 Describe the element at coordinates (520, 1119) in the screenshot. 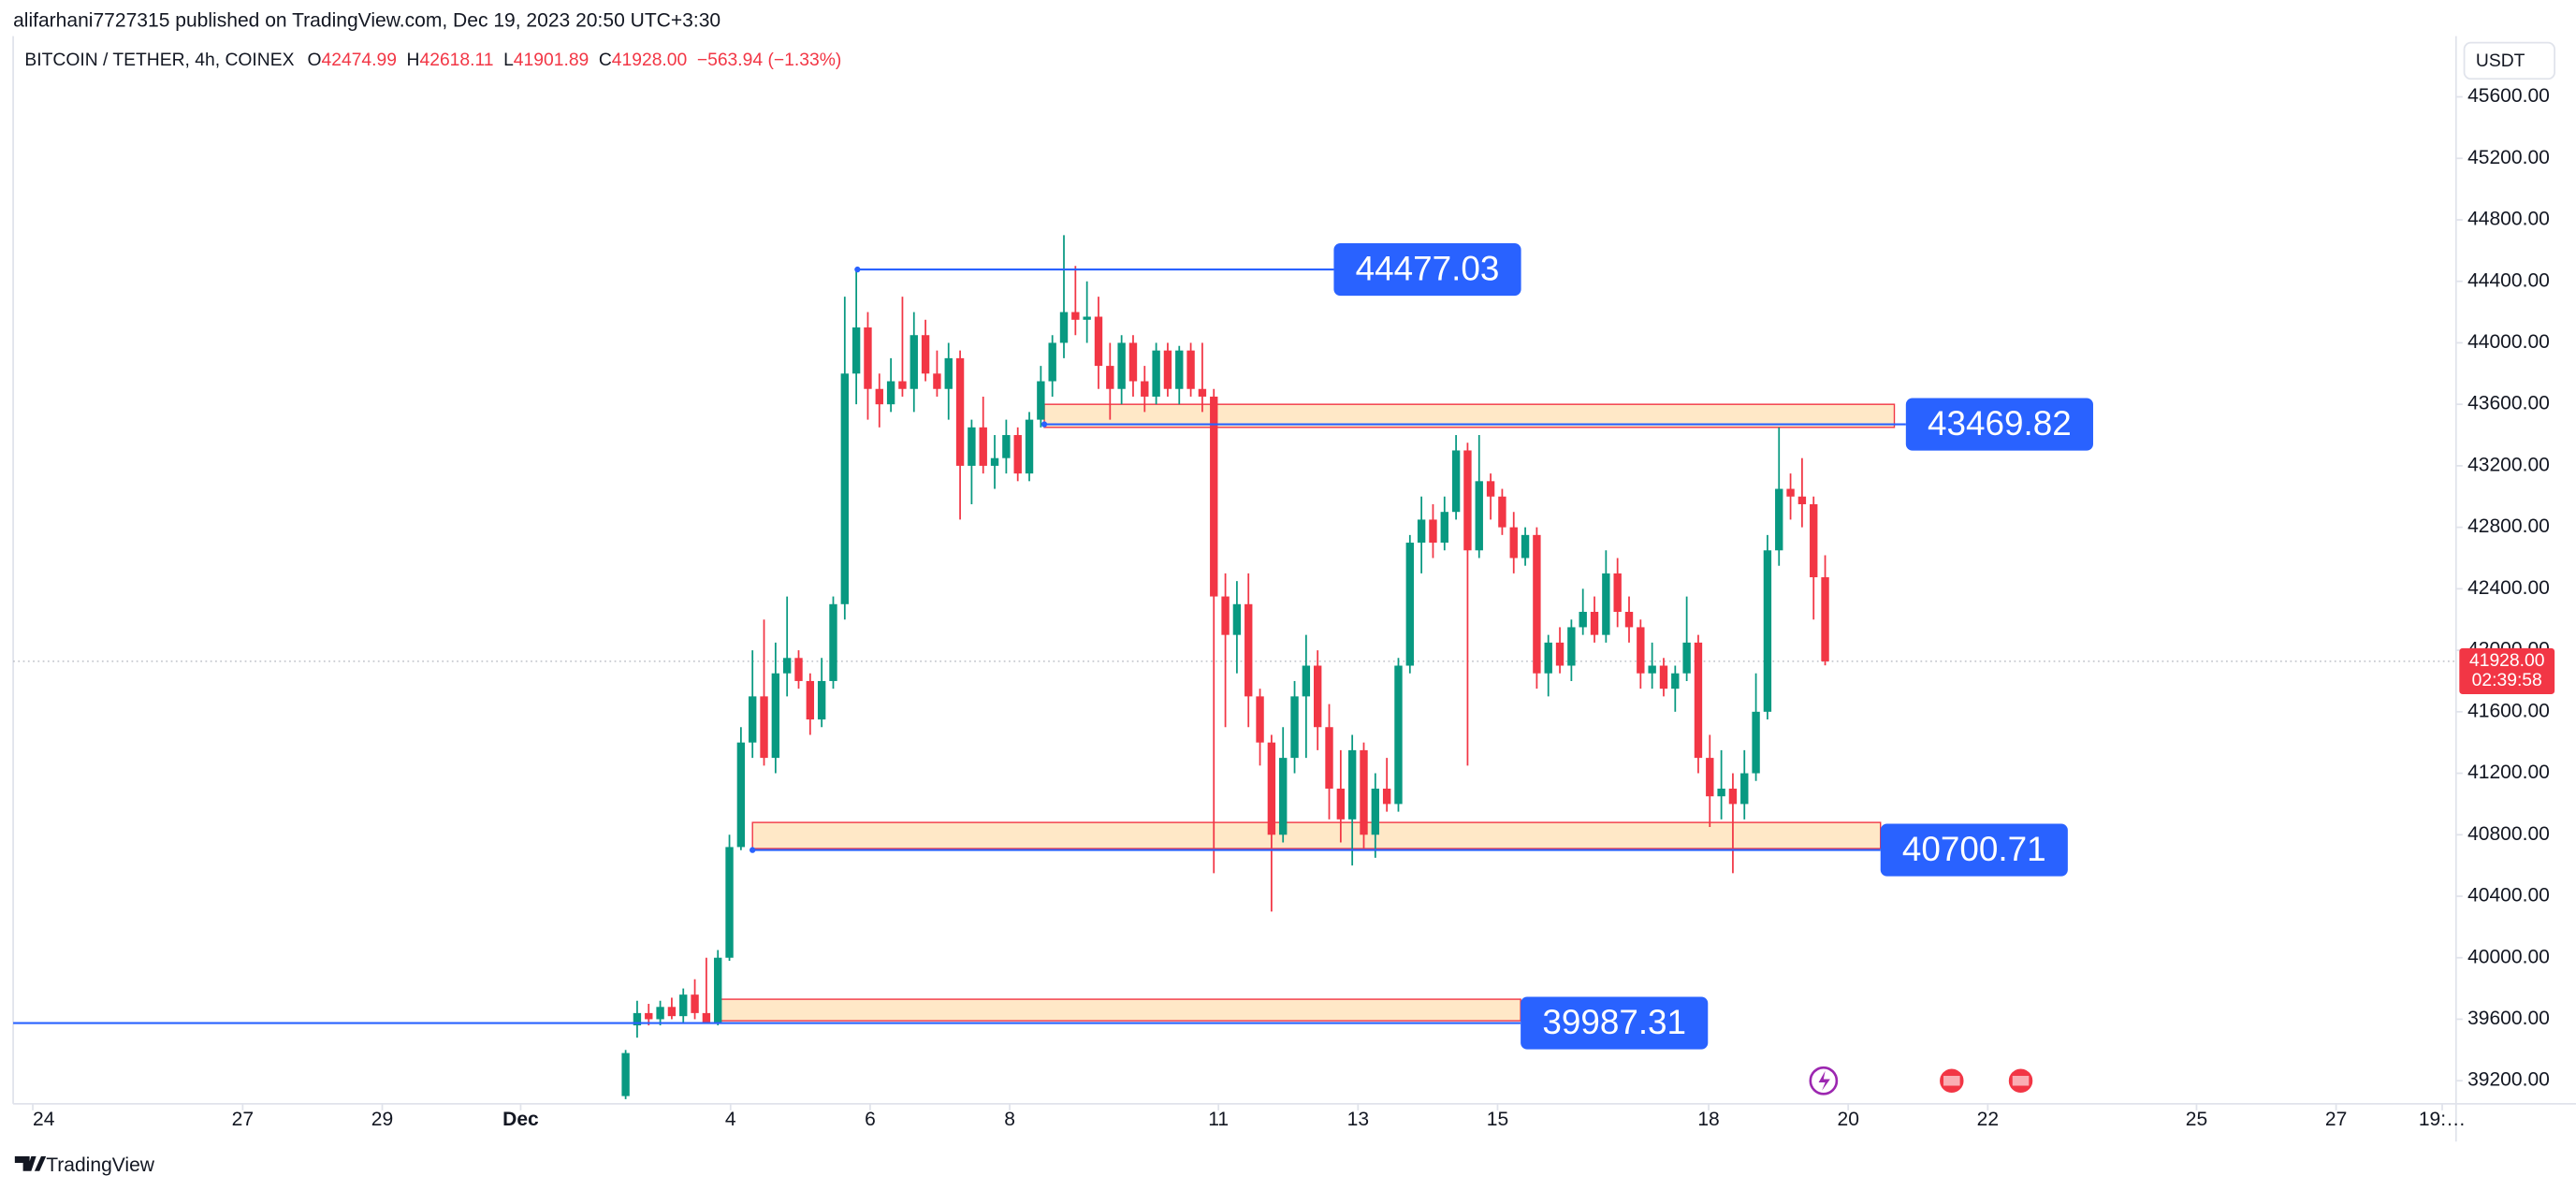

I see `x-tick-label: Dec` at that location.